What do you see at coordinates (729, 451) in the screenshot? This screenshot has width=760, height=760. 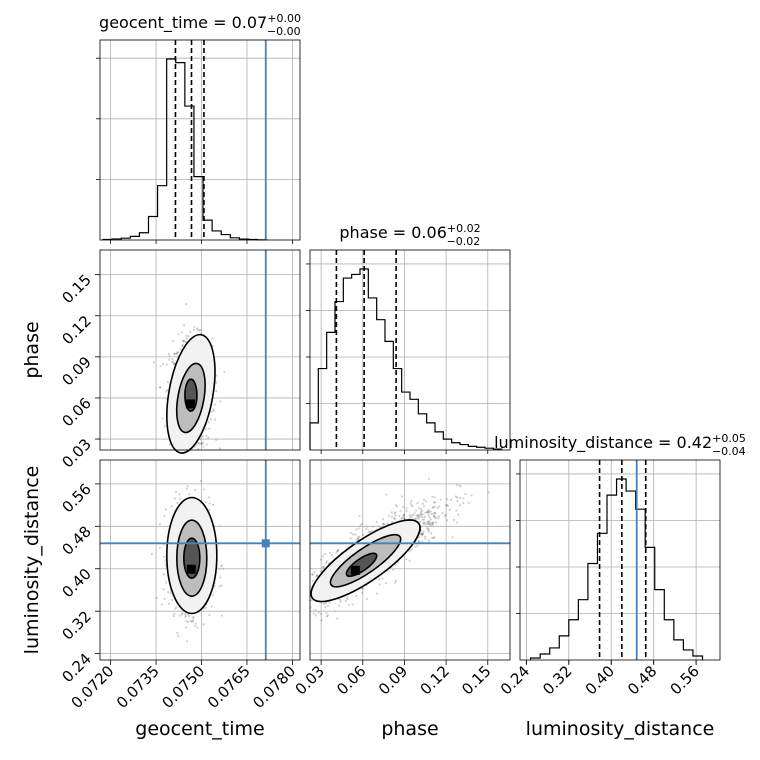 I see `title-sub: −0.04` at bounding box center [729, 451].